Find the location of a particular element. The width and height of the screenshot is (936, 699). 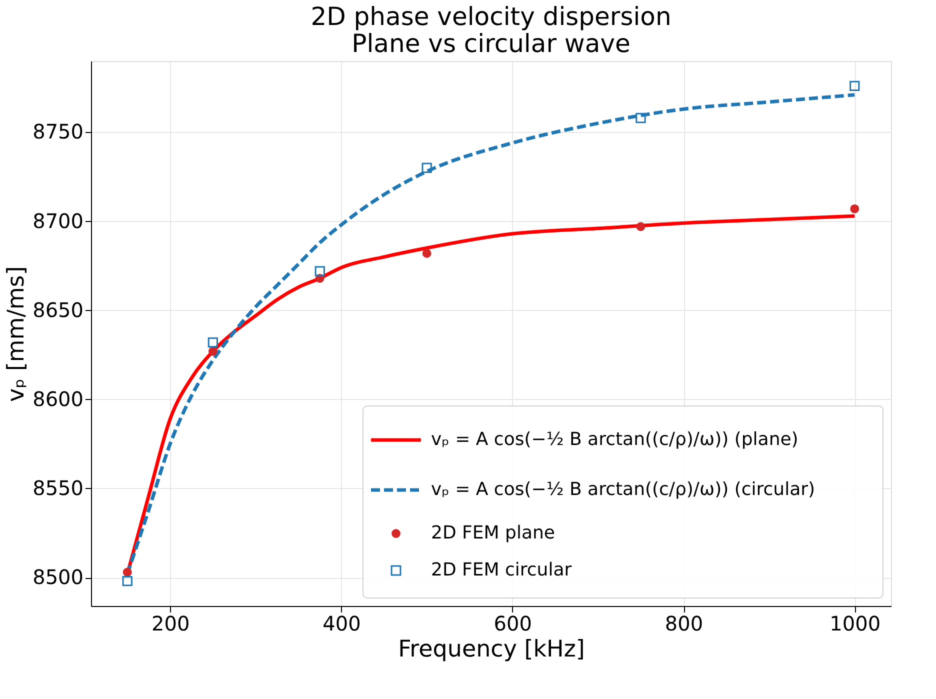

y-axis-title: vₚ [mm/ms] is located at coordinates (17, 334).